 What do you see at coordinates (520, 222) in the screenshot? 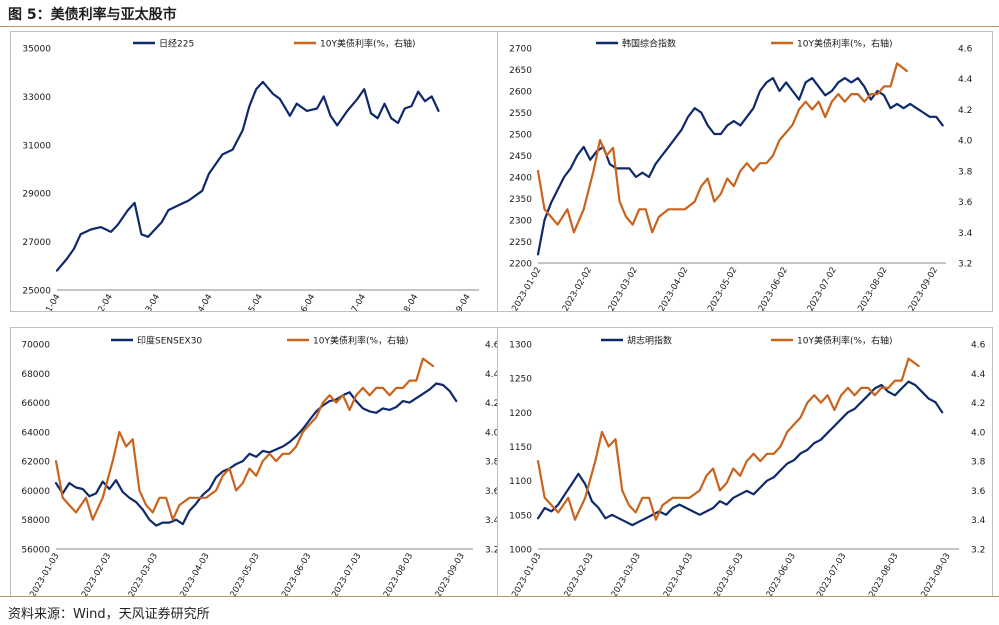
I see `y-tick-left-2: 2300` at bounding box center [520, 222].